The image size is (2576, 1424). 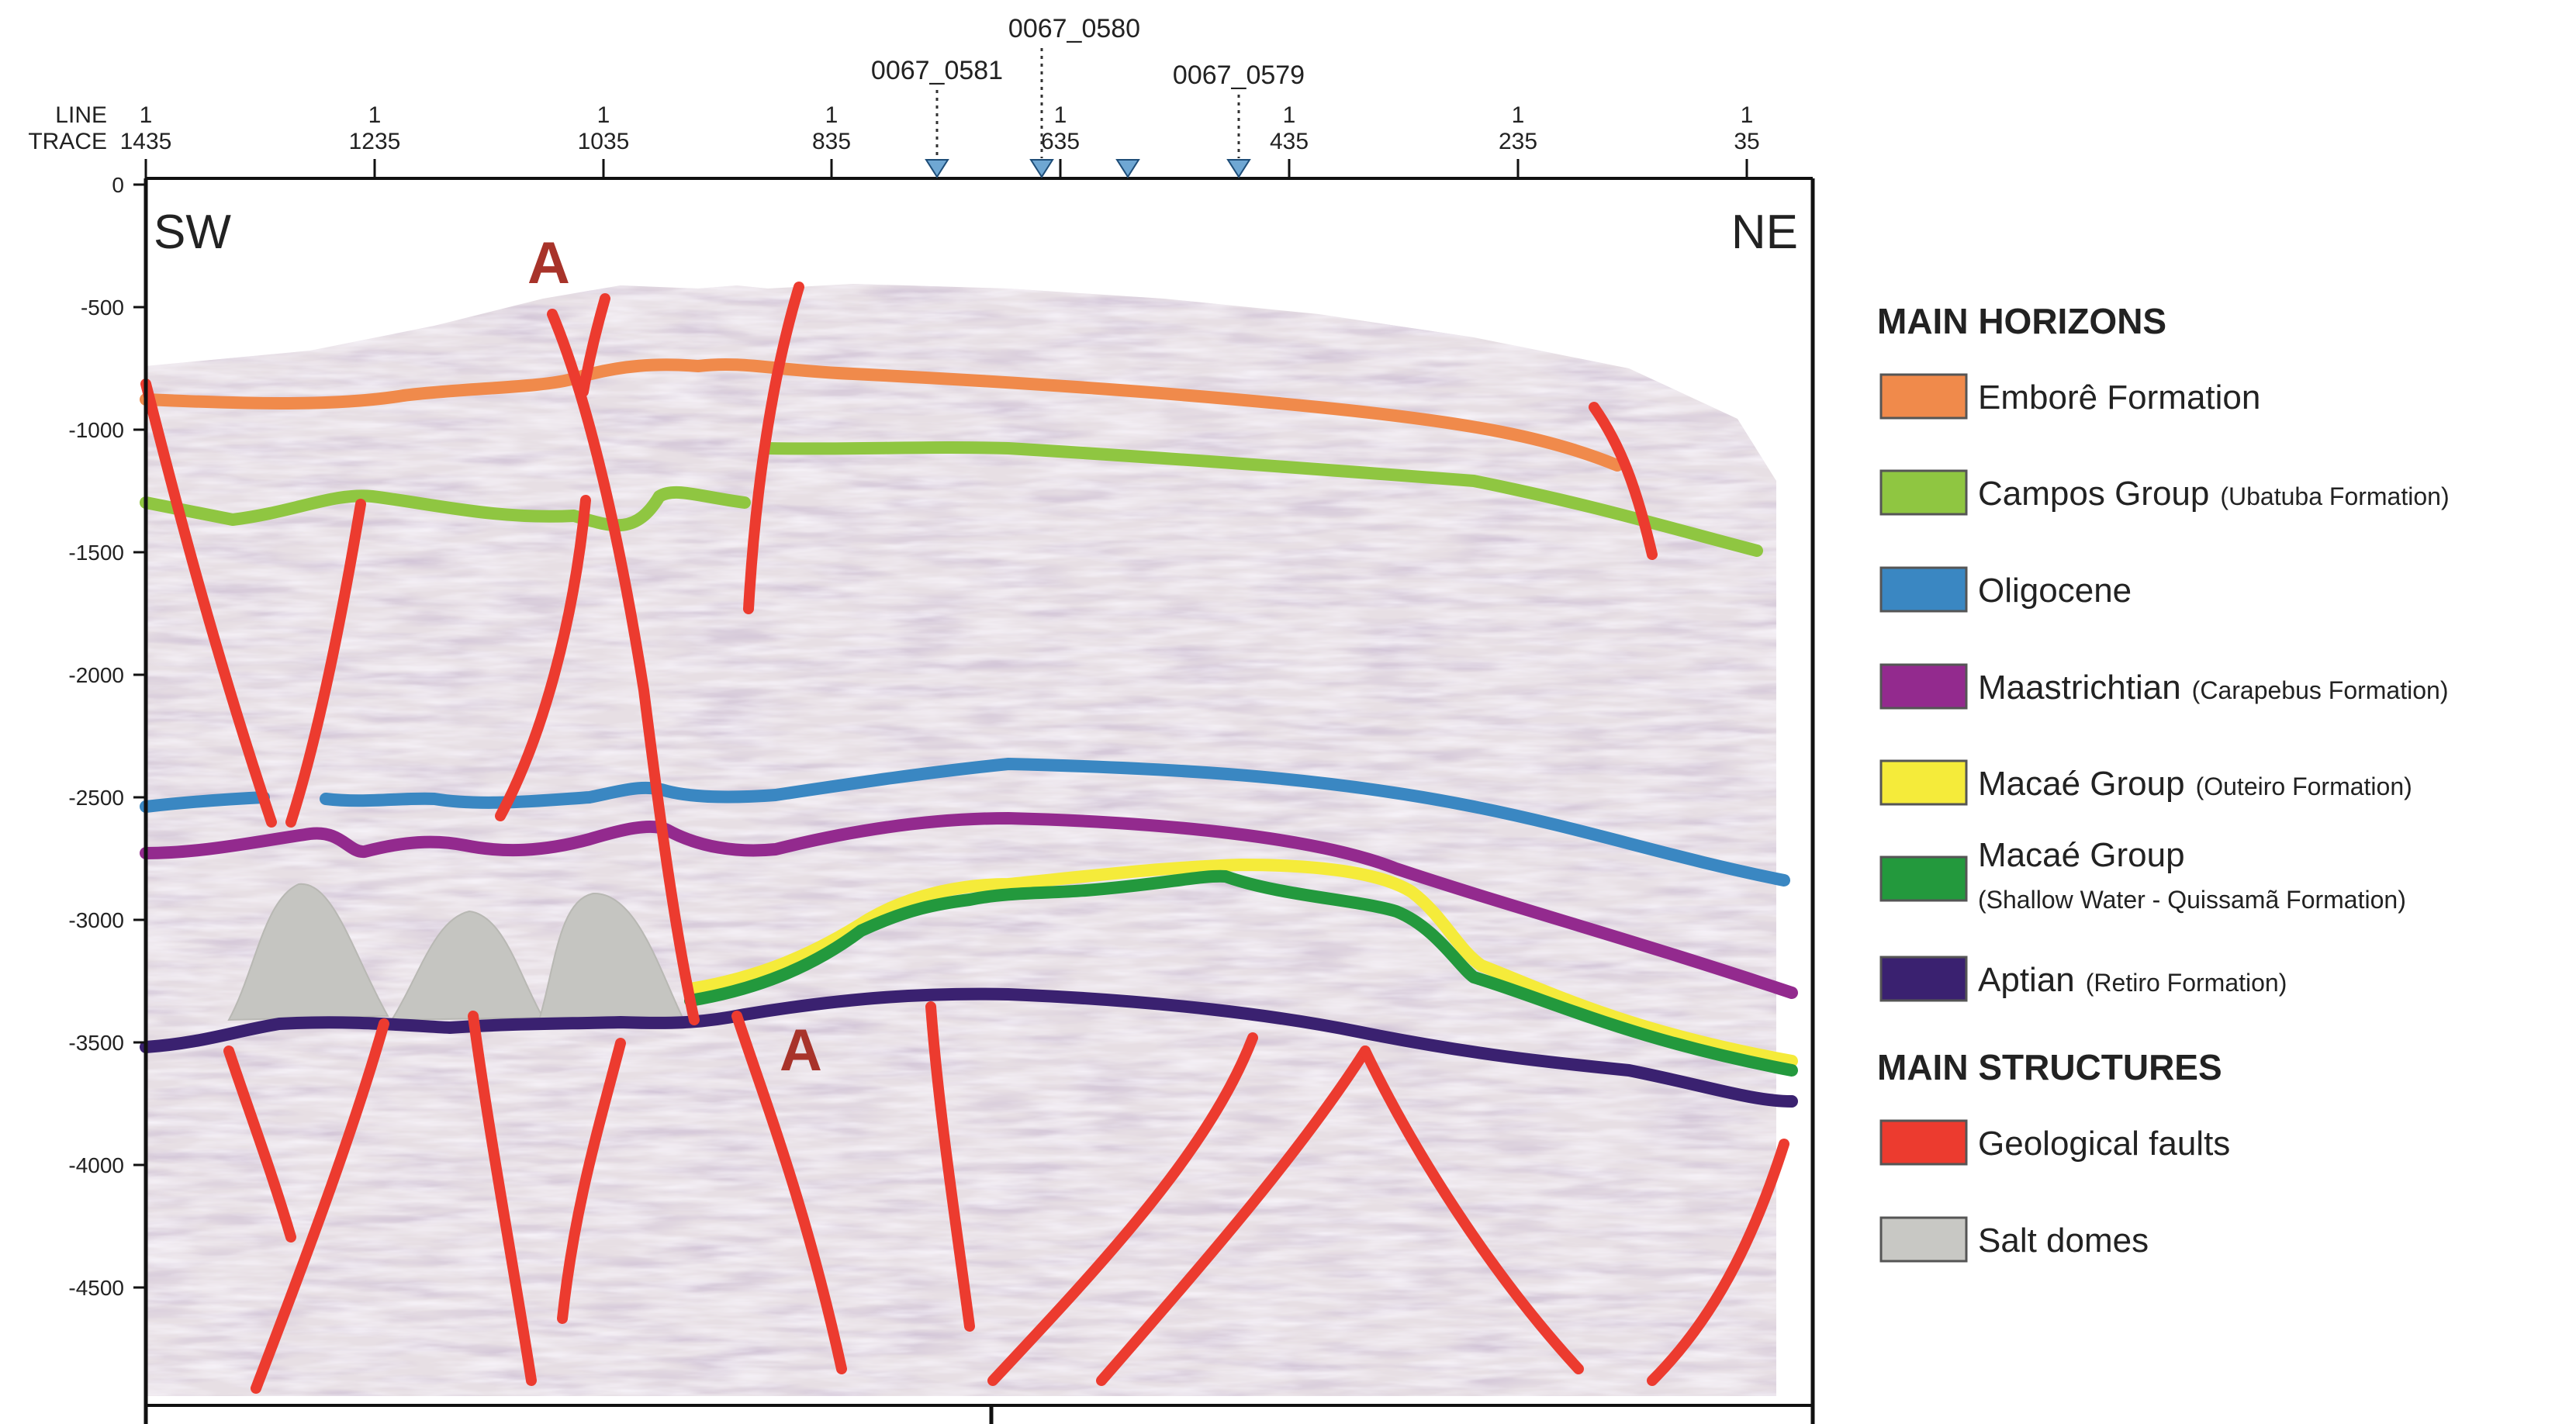 What do you see at coordinates (1746, 141) in the screenshot?
I see `trace-value: 35` at bounding box center [1746, 141].